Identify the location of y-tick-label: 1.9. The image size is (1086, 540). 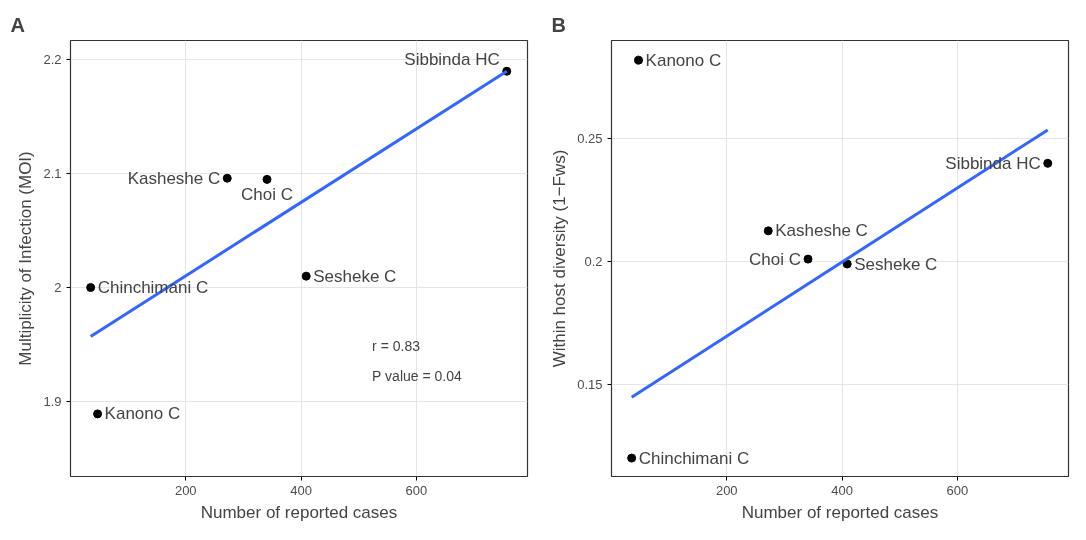
(52, 401).